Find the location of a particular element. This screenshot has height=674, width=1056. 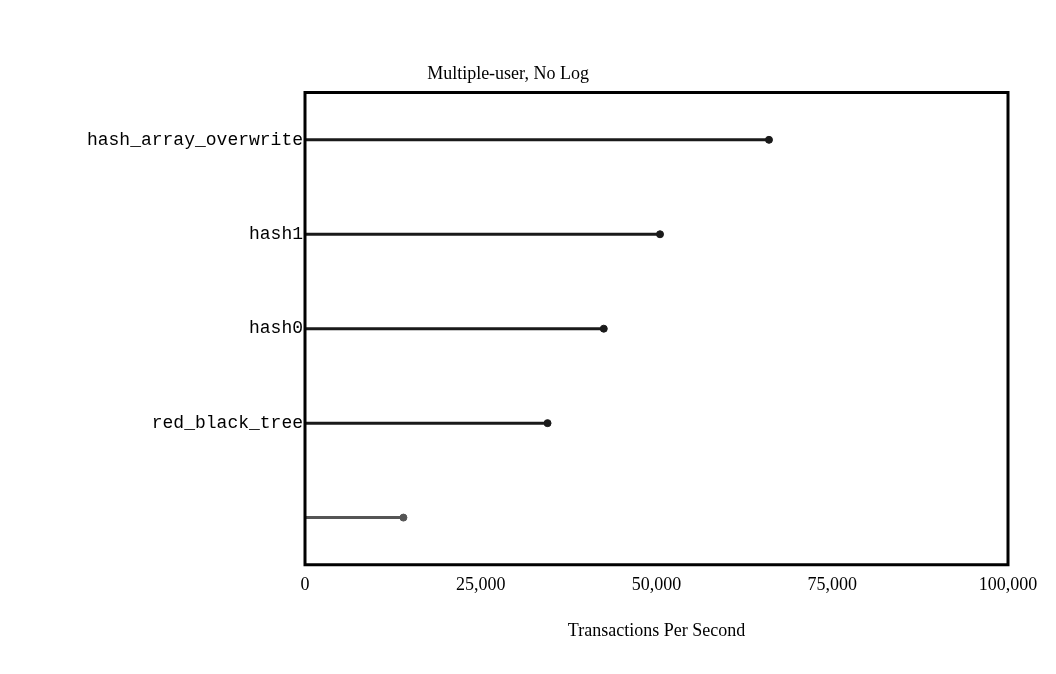

y-tick-label: red_black_tree is located at coordinates (227, 422).